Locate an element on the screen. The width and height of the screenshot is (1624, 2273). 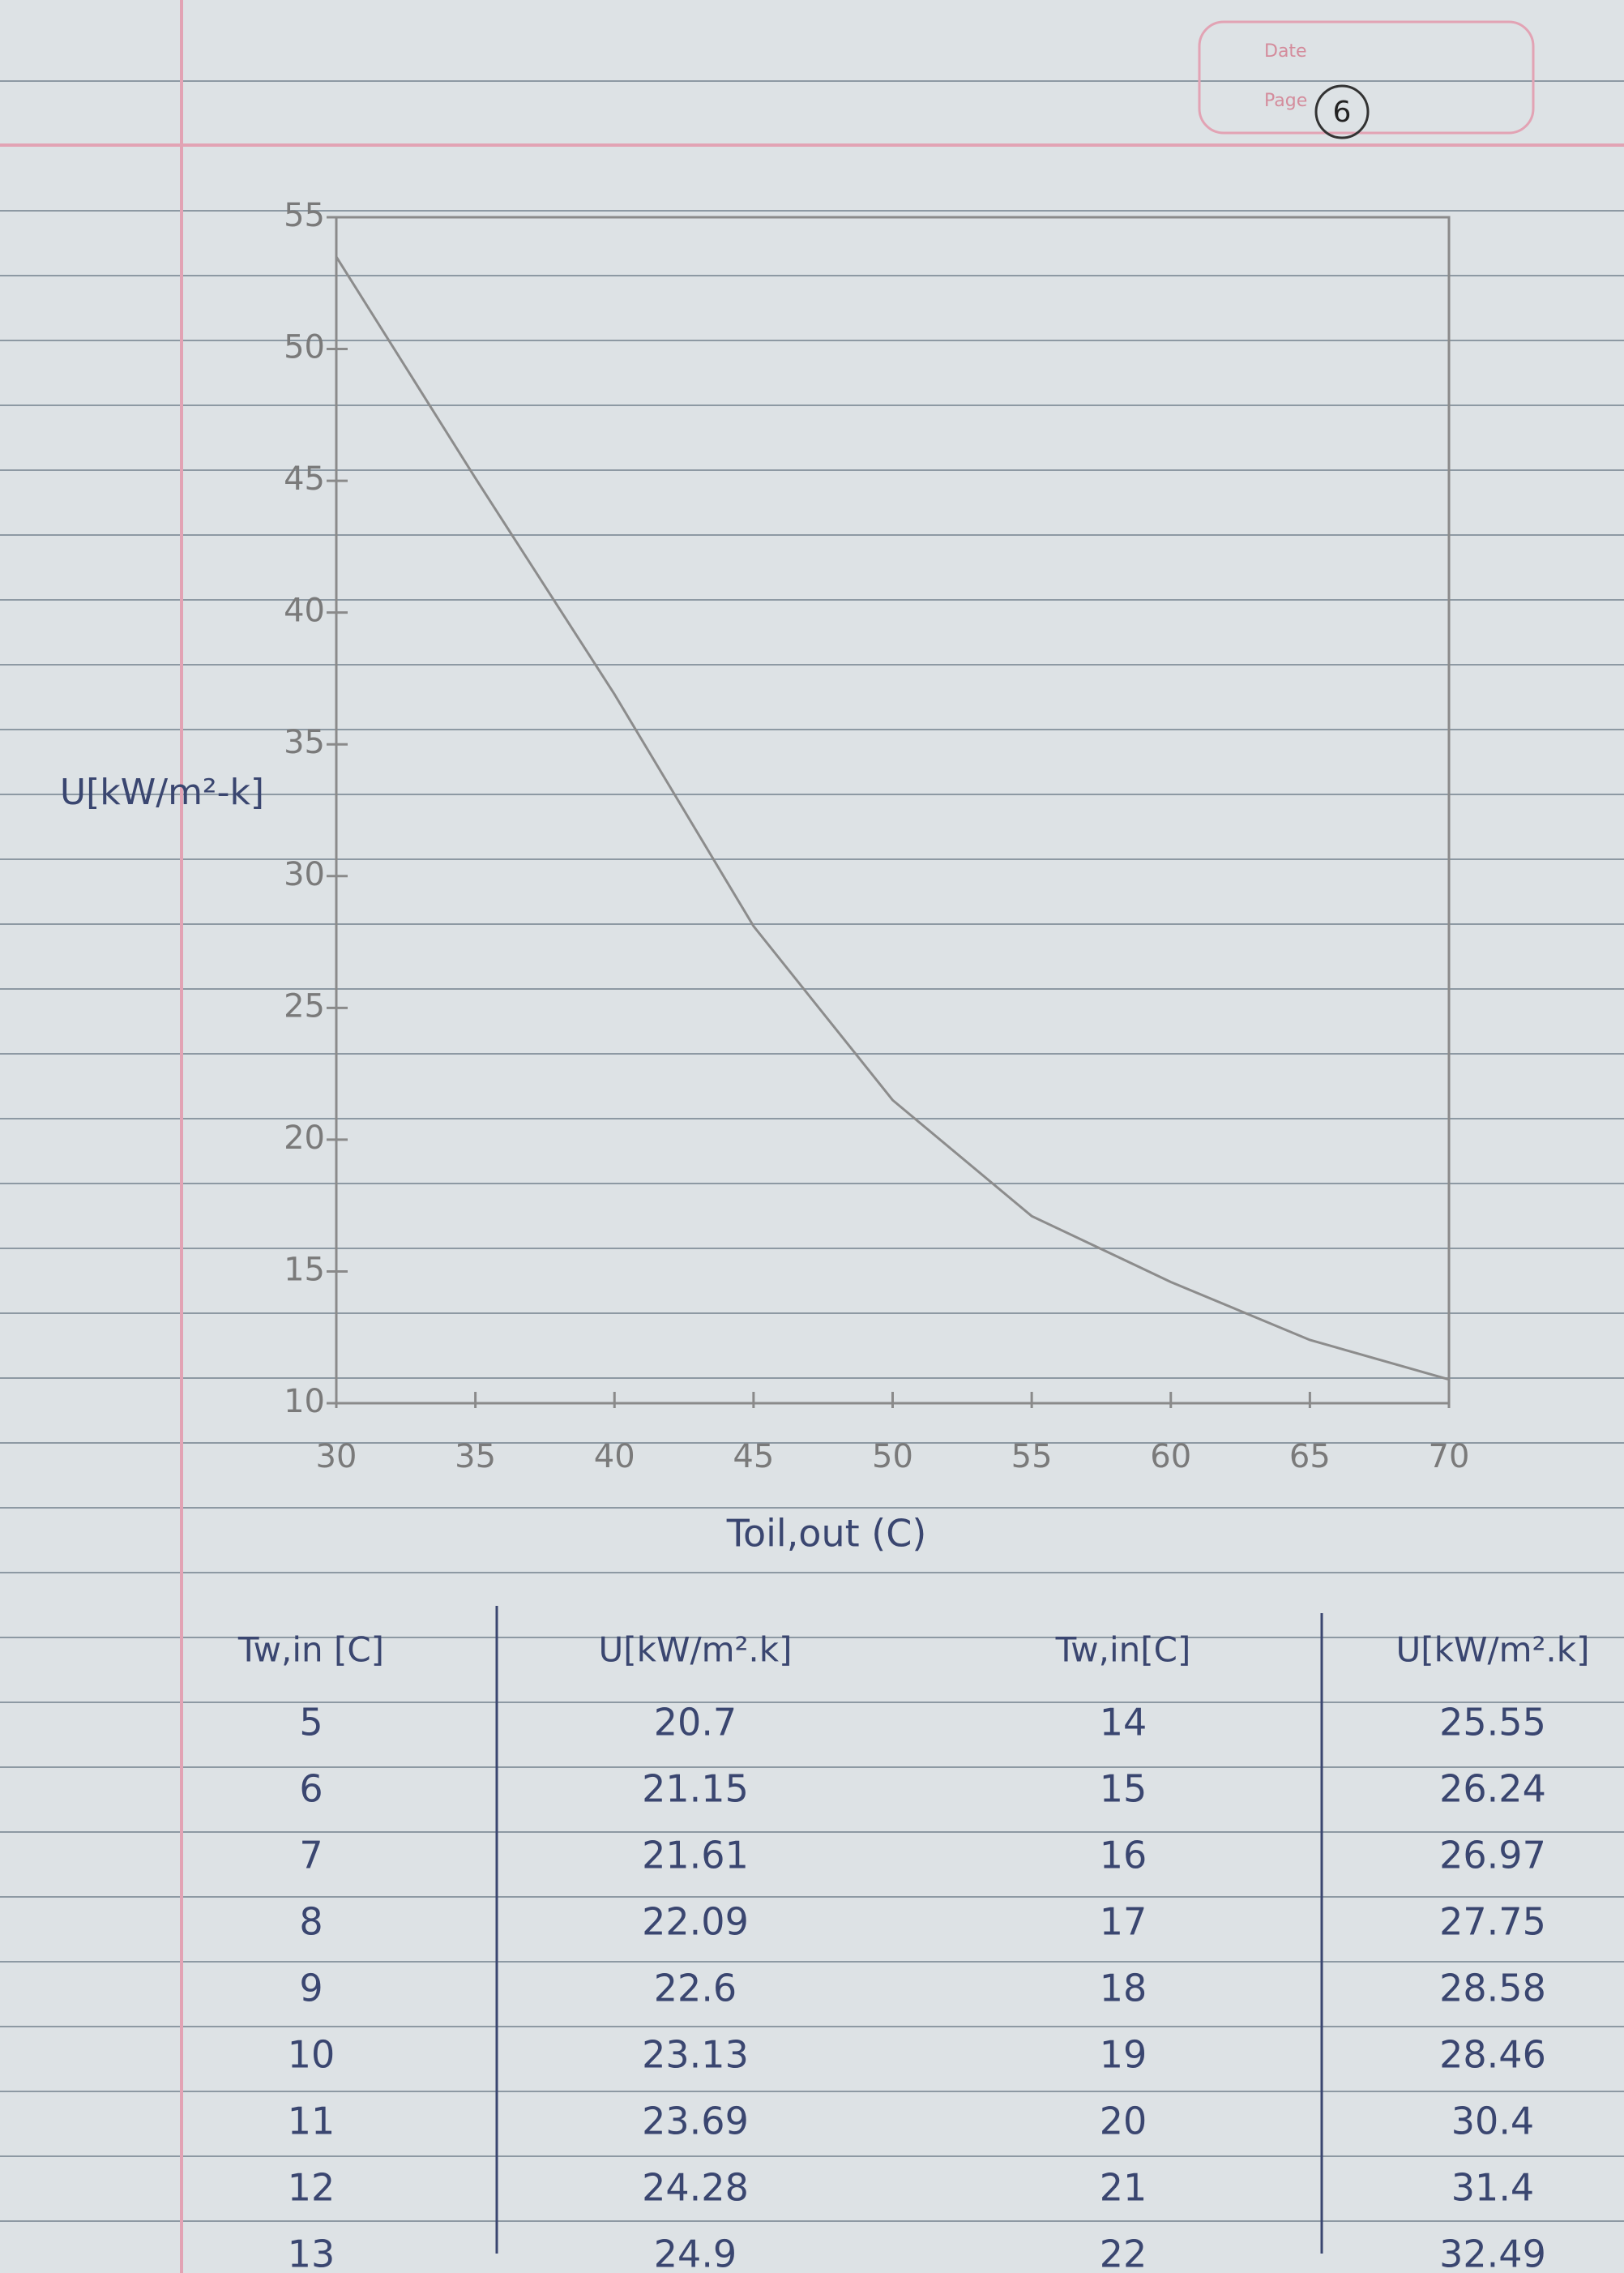
y-axis-label: U[kW/m²-k] is located at coordinates (162, 793).